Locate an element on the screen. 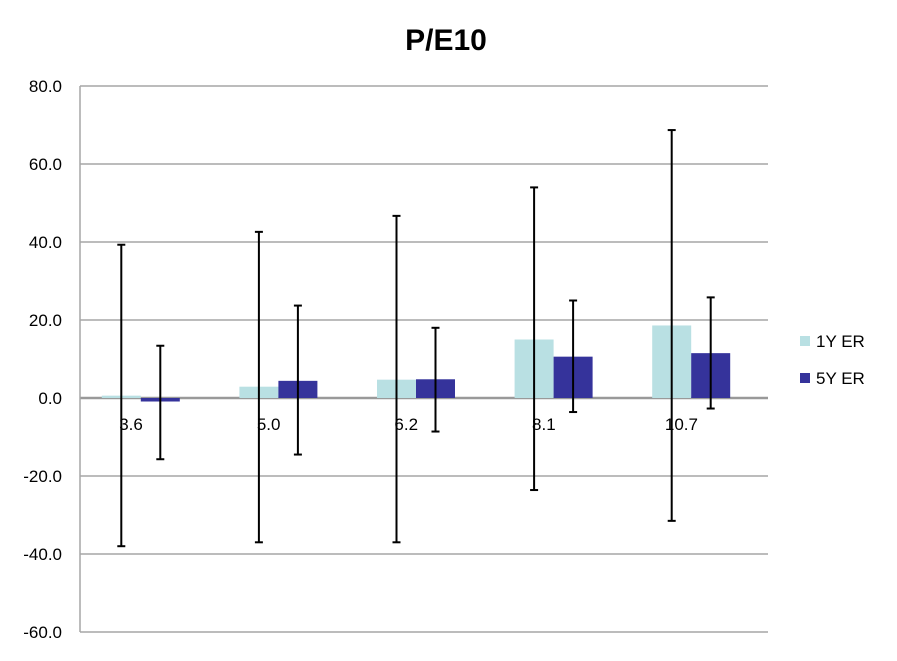  chart-title: P/E10 is located at coordinates (446, 40).